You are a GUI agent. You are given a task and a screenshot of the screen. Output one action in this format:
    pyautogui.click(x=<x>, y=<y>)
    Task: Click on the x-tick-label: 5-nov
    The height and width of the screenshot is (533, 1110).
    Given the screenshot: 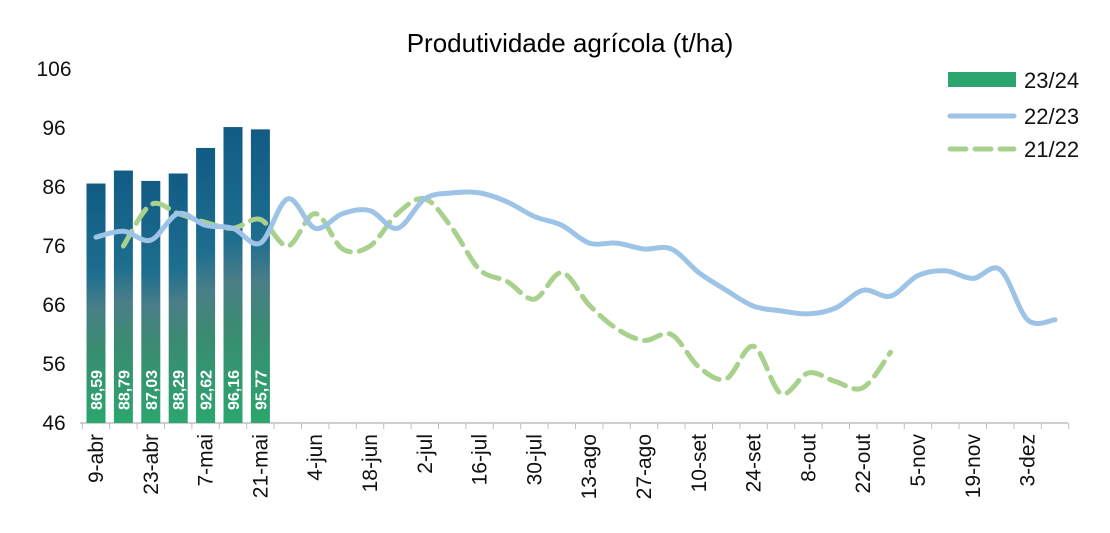 What is the action you would take?
    pyautogui.click(x=918, y=460)
    